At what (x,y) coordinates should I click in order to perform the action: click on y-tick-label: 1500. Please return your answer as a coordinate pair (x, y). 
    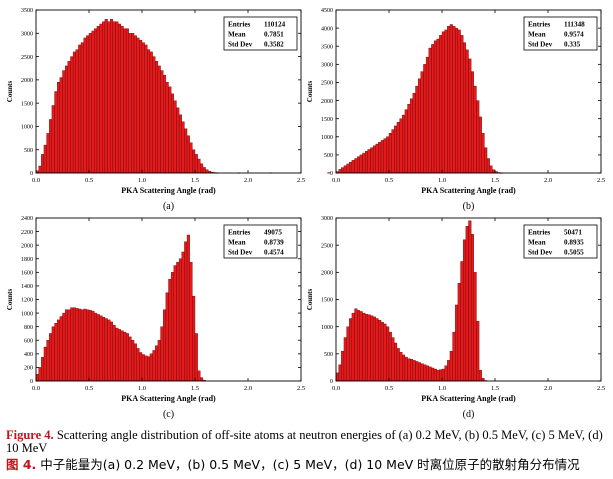
    Looking at the image, I should click on (327, 120).